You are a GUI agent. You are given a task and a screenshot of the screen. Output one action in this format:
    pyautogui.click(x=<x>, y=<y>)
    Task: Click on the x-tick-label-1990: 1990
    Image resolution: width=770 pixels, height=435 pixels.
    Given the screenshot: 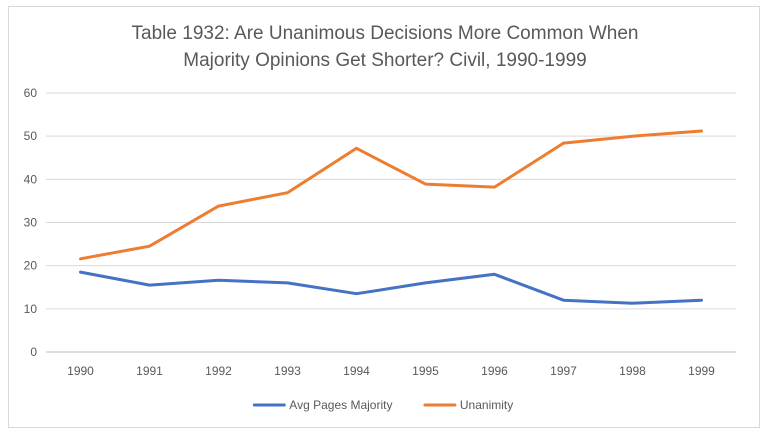 What is the action you would take?
    pyautogui.click(x=80, y=371)
    